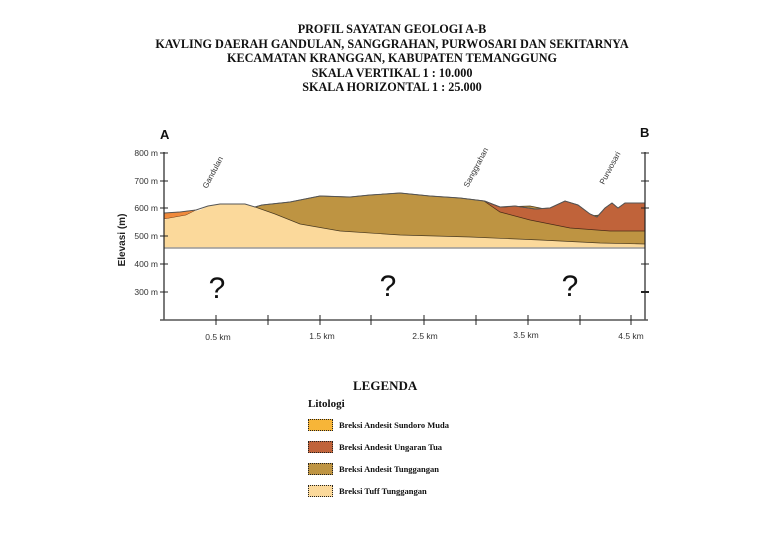 The height and width of the screenshot is (543, 768). Describe the element at coordinates (326, 404) in the screenshot. I see `legend-subtitle: Litologi` at that location.